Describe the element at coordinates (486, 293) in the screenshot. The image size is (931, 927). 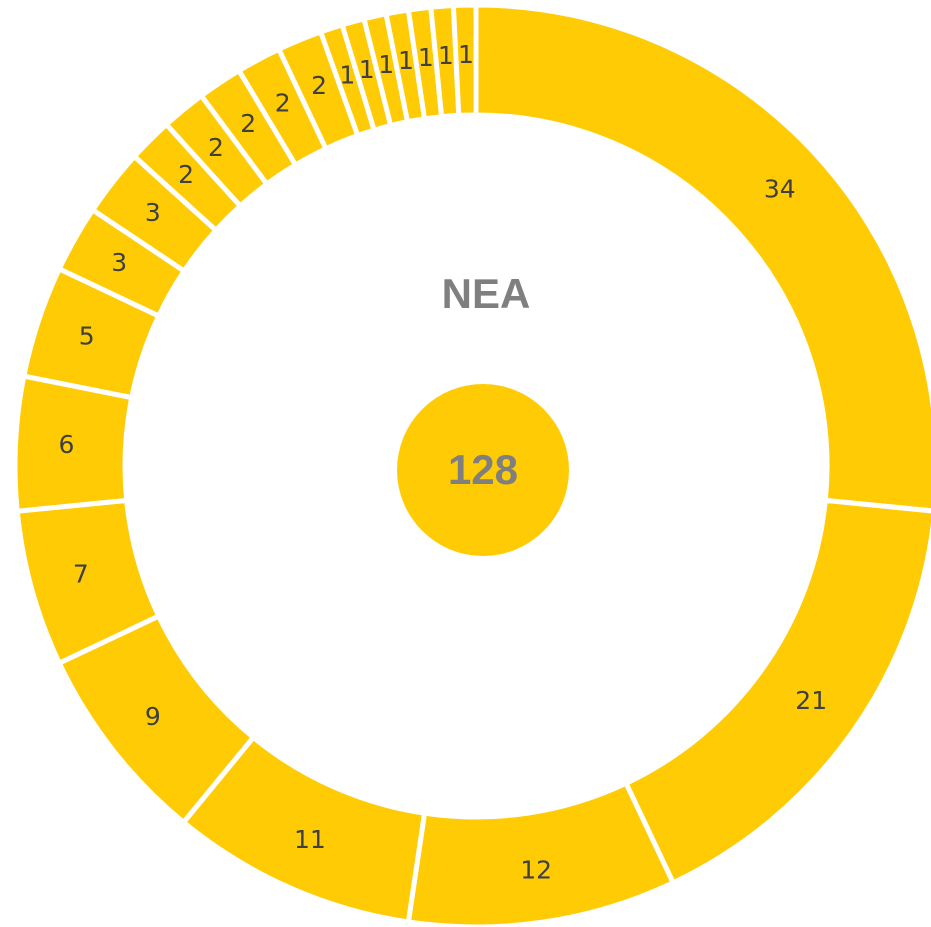
I see `chart-title: NEA` at that location.